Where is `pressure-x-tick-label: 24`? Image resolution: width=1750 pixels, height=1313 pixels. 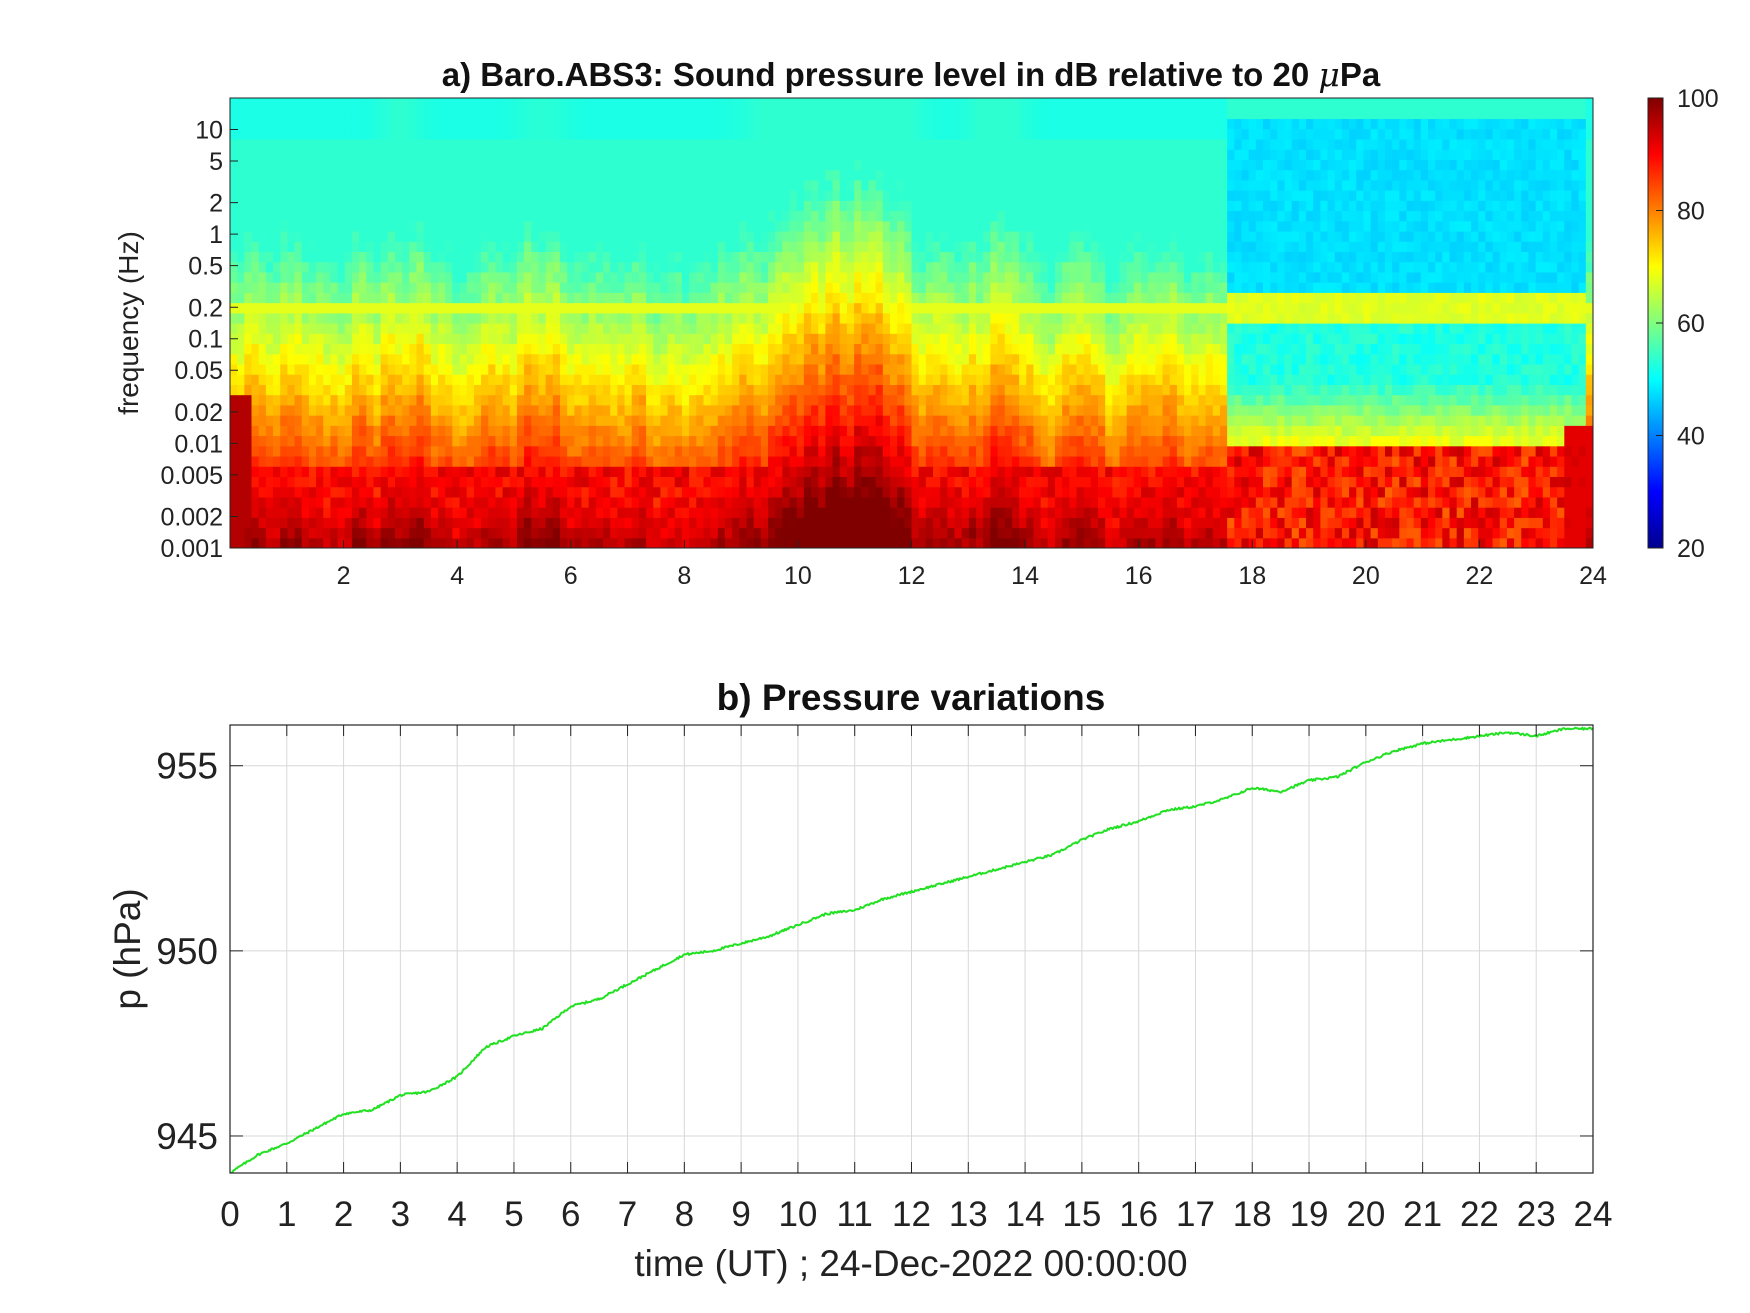
pressure-x-tick-label: 24 is located at coordinates (1593, 1214).